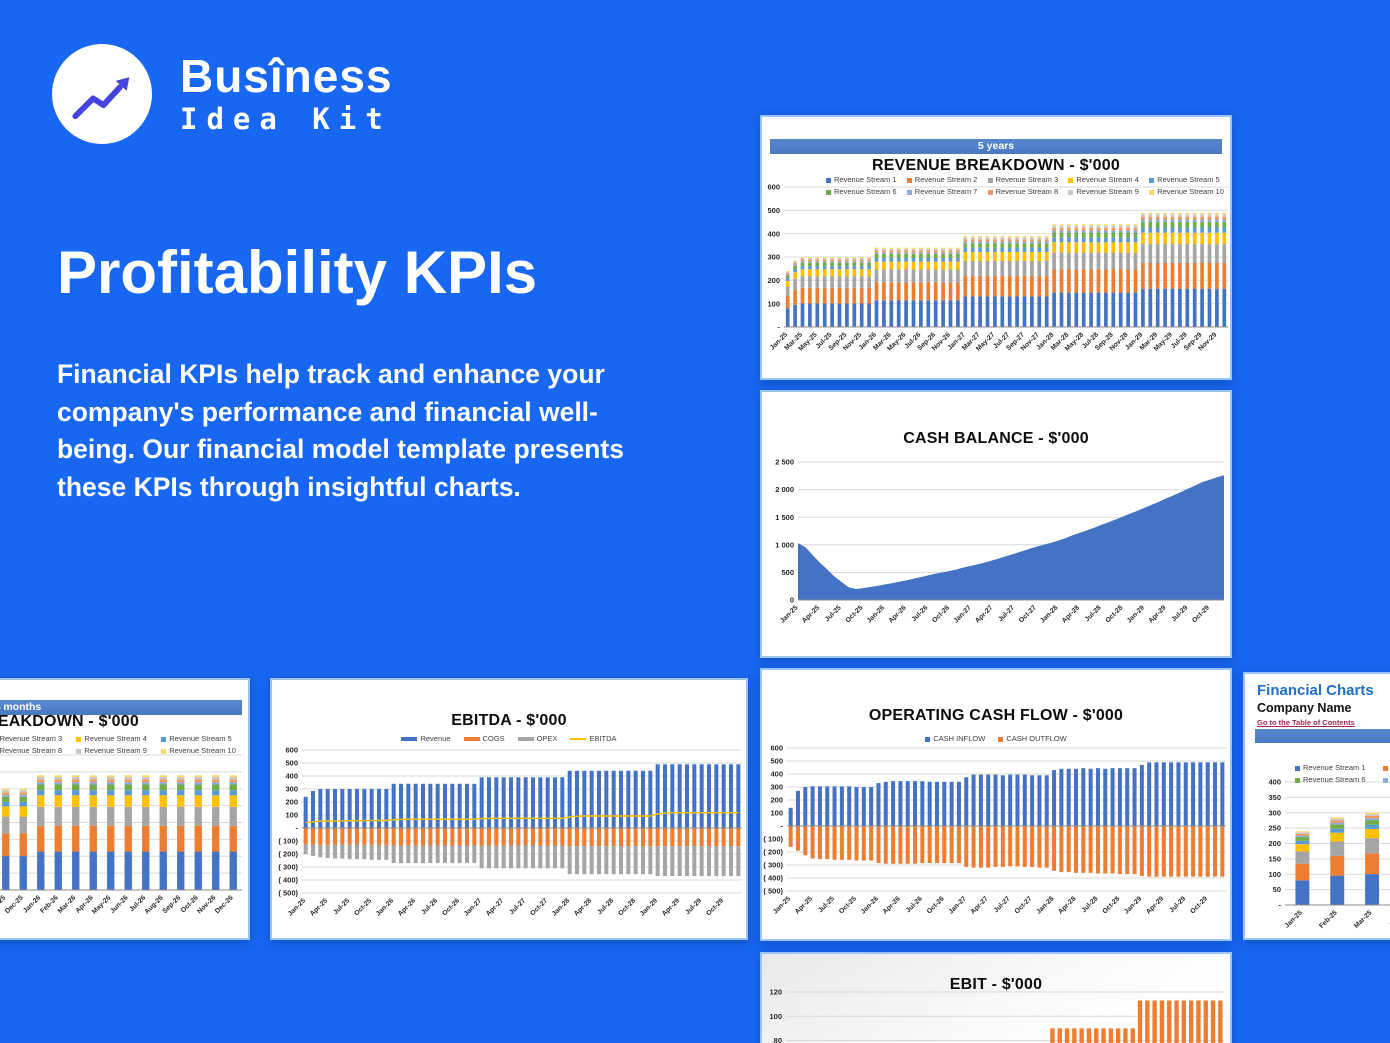 The image size is (1390, 1043). Describe the element at coordinates (773, 187) in the screenshot. I see `svg-text: 600` at that location.